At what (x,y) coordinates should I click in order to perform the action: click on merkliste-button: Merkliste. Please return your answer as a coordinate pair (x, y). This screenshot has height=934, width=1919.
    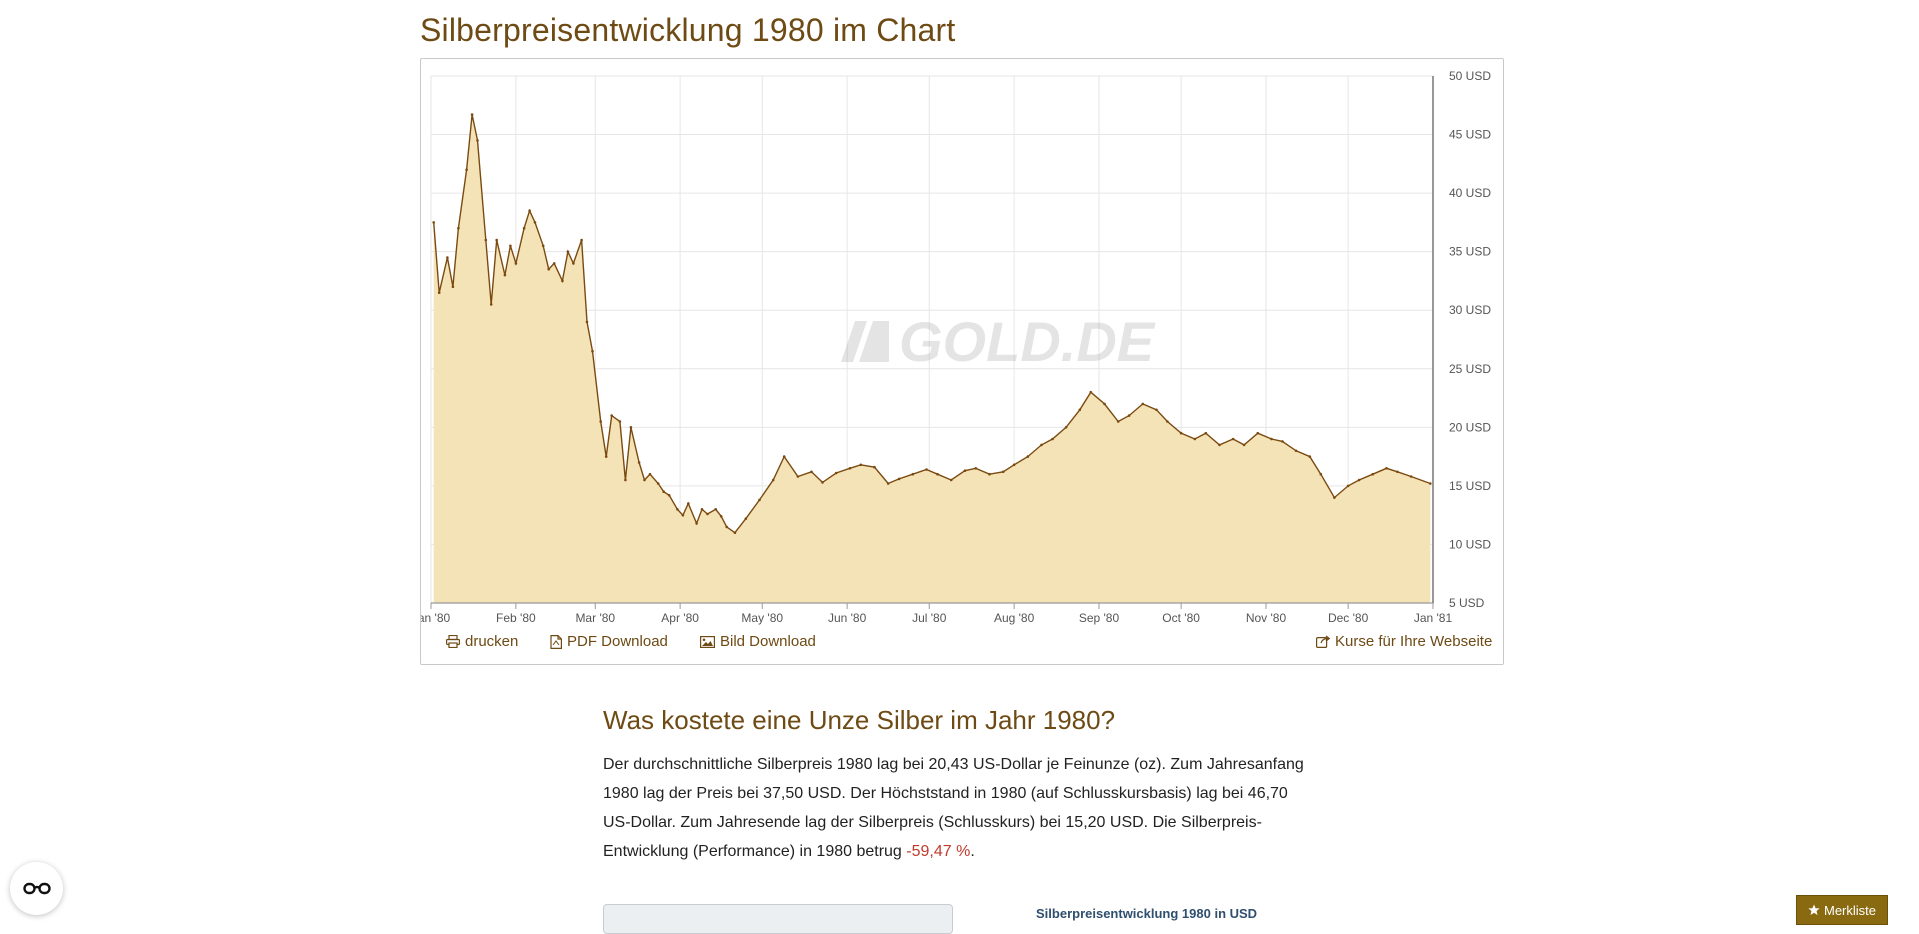
    Looking at the image, I should click on (1842, 910).